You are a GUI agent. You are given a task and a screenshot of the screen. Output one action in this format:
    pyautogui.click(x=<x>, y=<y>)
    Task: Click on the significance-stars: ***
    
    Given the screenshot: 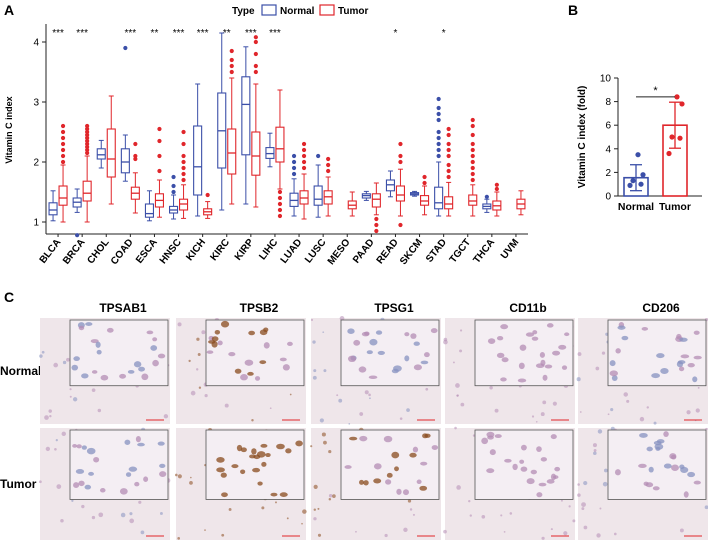 What is the action you would take?
    pyautogui.click(x=251, y=33)
    